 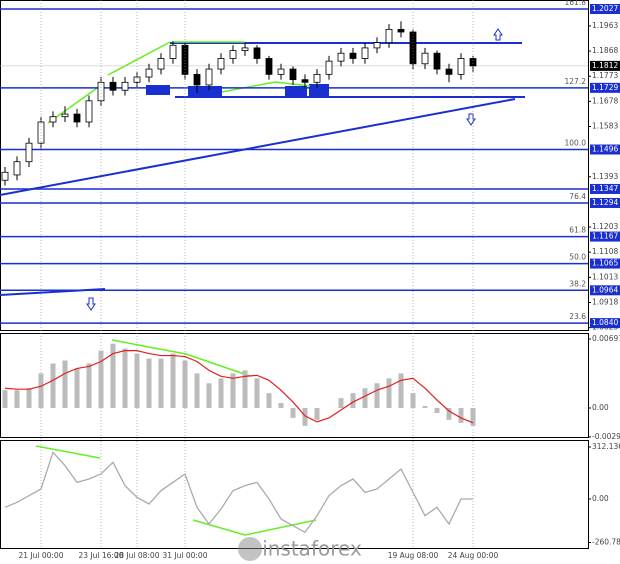 I want to click on signal-line, so click(x=239, y=387).